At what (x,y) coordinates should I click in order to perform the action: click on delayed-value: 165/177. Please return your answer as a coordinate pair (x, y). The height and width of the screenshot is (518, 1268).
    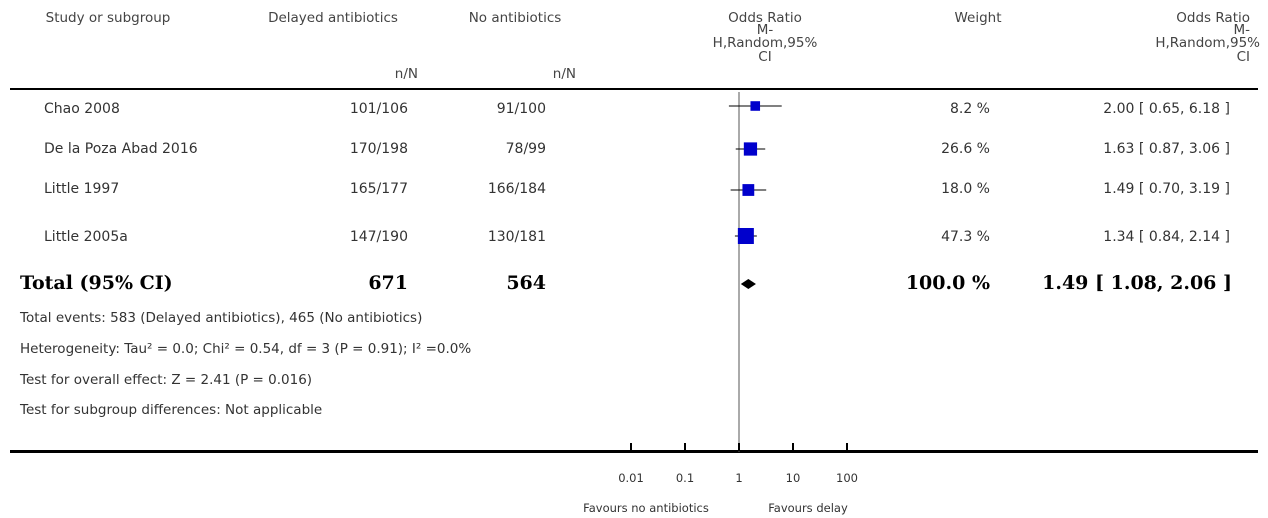
    Looking at the image, I should click on (378, 189).